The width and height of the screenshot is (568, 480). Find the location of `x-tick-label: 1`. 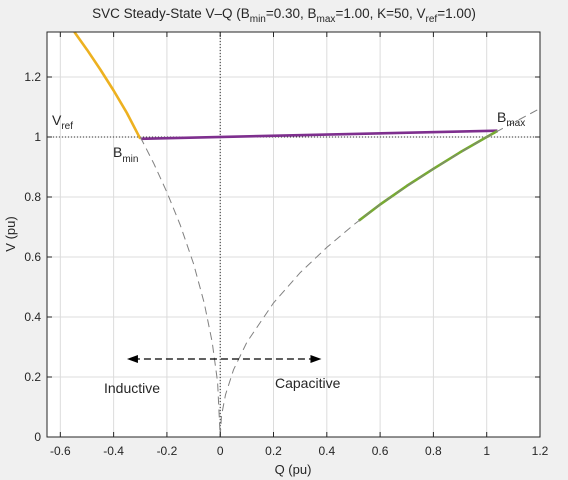

x-tick-label: 1 is located at coordinates (486, 451).